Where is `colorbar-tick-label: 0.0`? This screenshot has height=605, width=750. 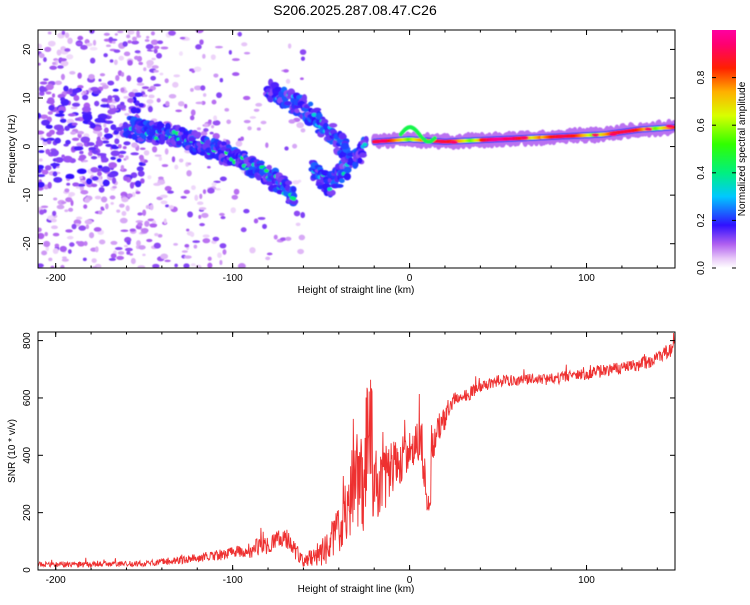 colorbar-tick-label: 0.0 is located at coordinates (701, 268).